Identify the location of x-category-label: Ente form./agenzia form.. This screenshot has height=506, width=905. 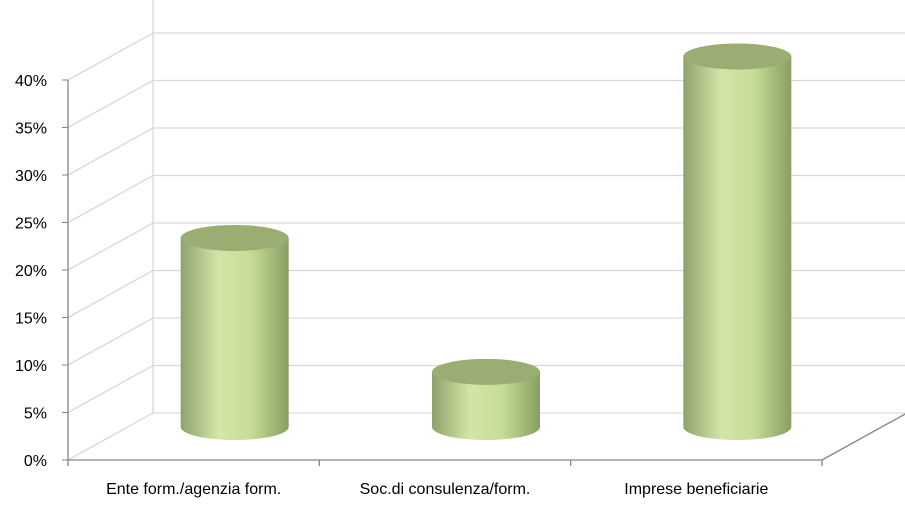
(193, 489).